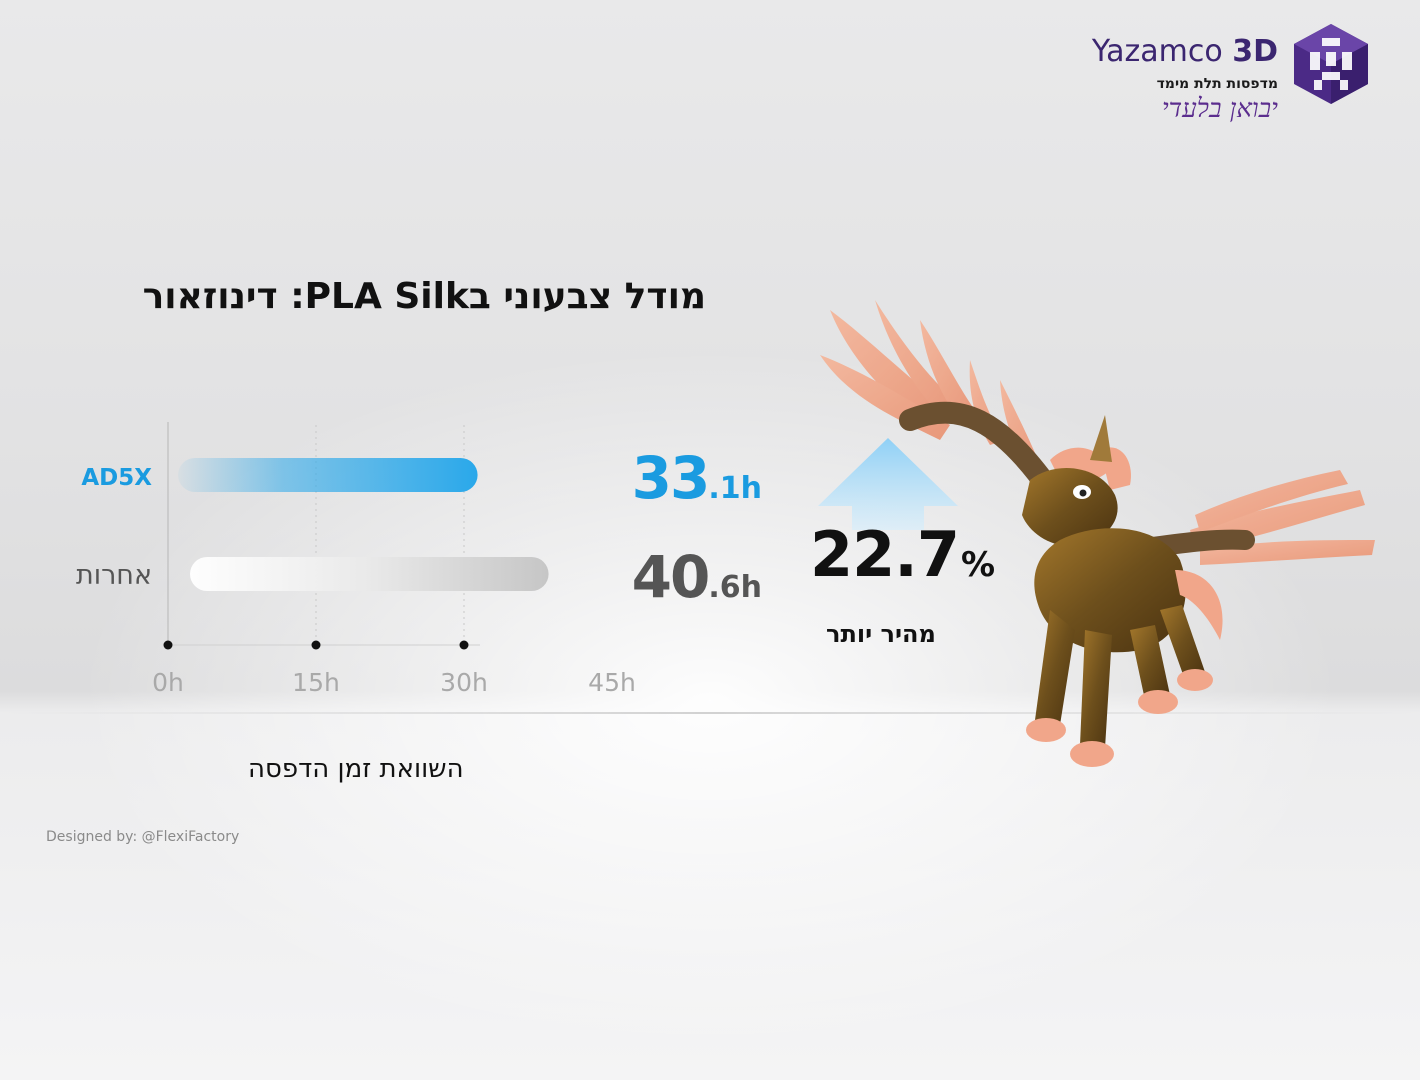  Describe the element at coordinates (316, 682) in the screenshot. I see `x-tick-label: 15h` at that location.